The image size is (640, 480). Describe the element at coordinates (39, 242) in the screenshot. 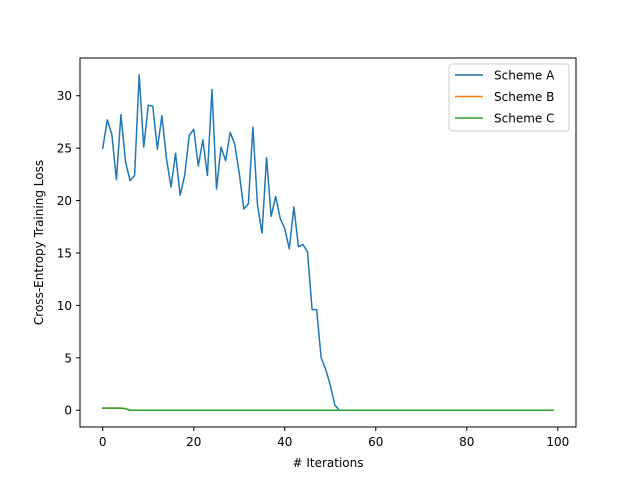

I see `y-axis-label: Cross-Entropy Training Loss` at that location.